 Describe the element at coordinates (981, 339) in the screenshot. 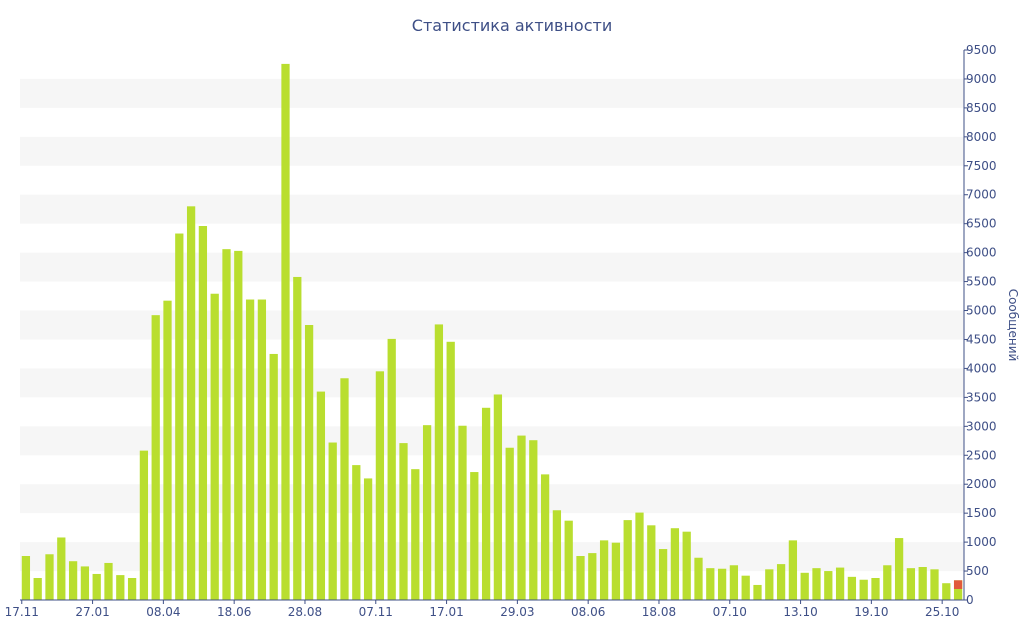

I see `y-tick-label: 4500` at that location.